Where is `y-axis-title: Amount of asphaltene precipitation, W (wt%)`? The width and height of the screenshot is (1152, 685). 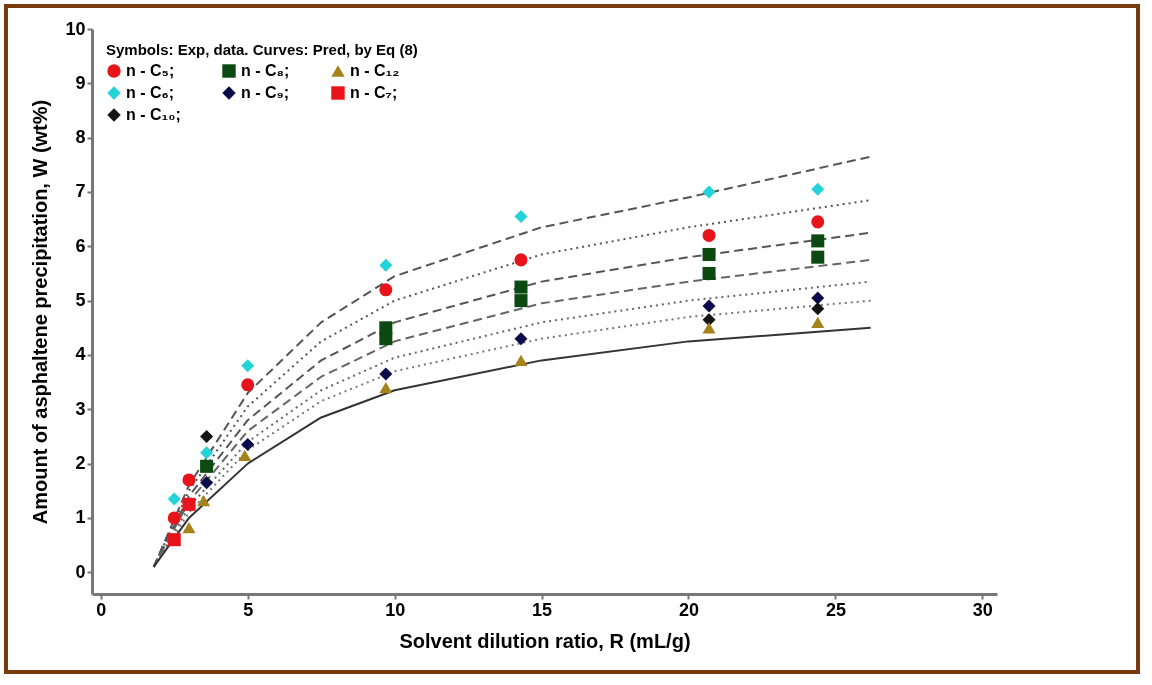 y-axis-title: Amount of asphaltene precipitation, W (wt%) is located at coordinates (40, 312).